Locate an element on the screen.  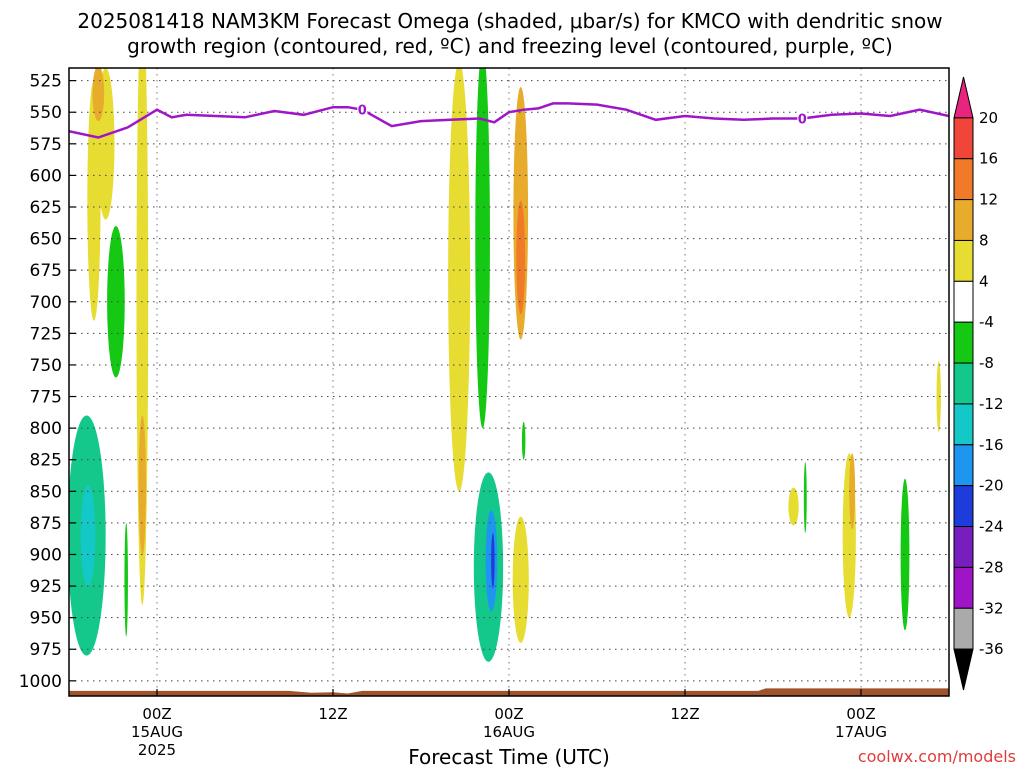
y-tick-label-875: 875 is located at coordinates (46, 524).